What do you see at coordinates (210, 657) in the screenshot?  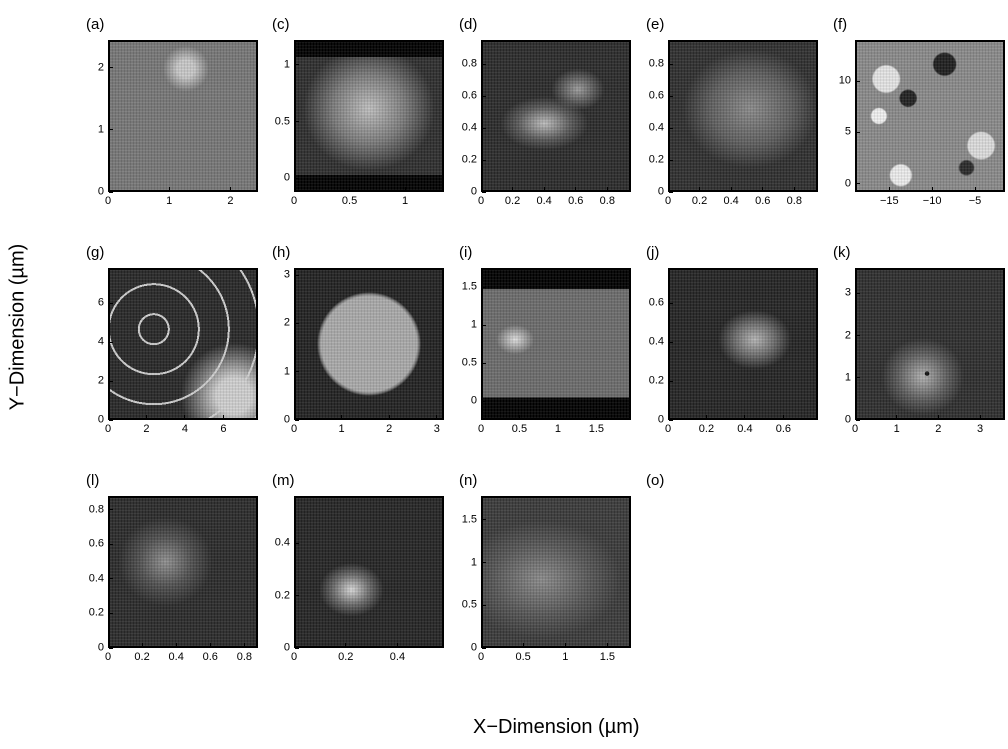 I see `x-tick-label: 0.6` at bounding box center [210, 657].